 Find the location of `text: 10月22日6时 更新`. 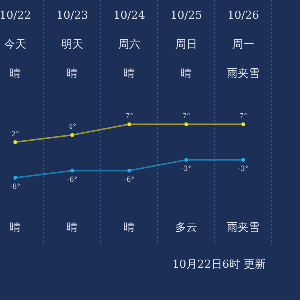

text: 10月22日6时 更新 is located at coordinates (219, 264).